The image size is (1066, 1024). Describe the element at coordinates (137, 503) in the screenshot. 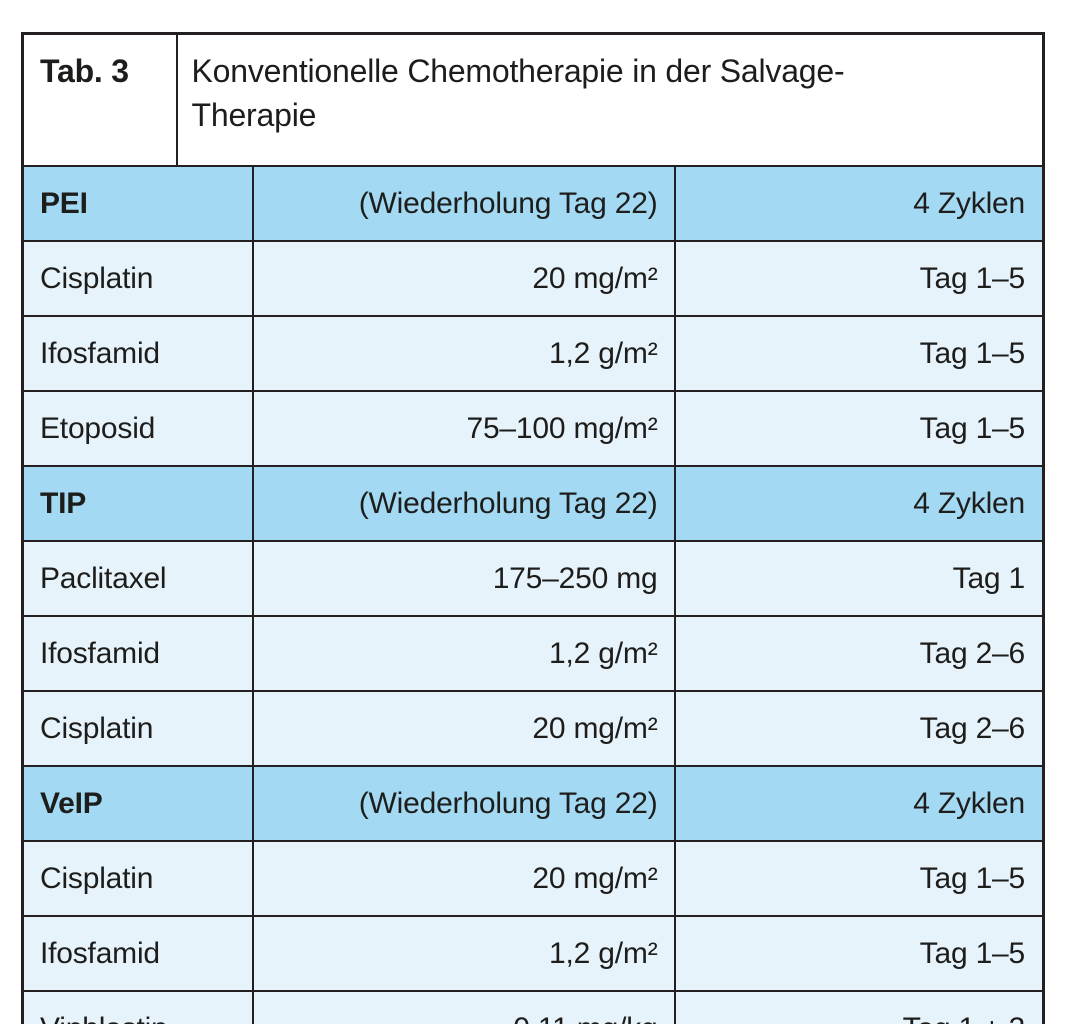

I see `regimen-name: TIP` at that location.